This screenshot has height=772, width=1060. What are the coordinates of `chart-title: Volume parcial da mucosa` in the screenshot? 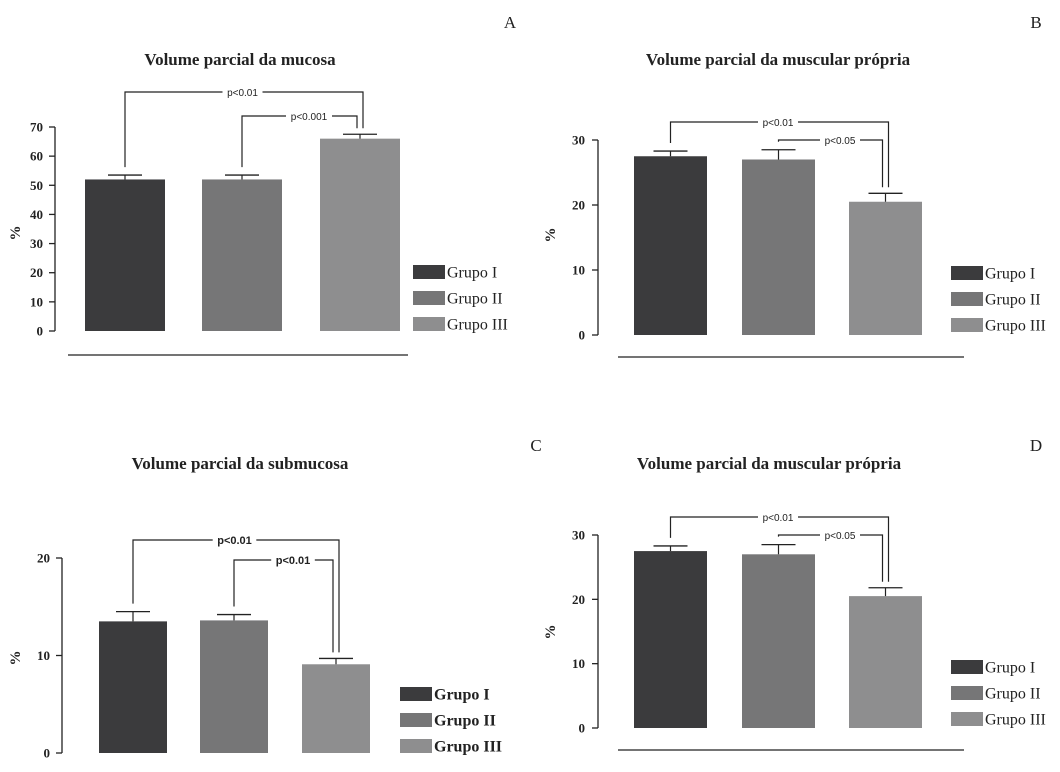 It's located at (240, 59).